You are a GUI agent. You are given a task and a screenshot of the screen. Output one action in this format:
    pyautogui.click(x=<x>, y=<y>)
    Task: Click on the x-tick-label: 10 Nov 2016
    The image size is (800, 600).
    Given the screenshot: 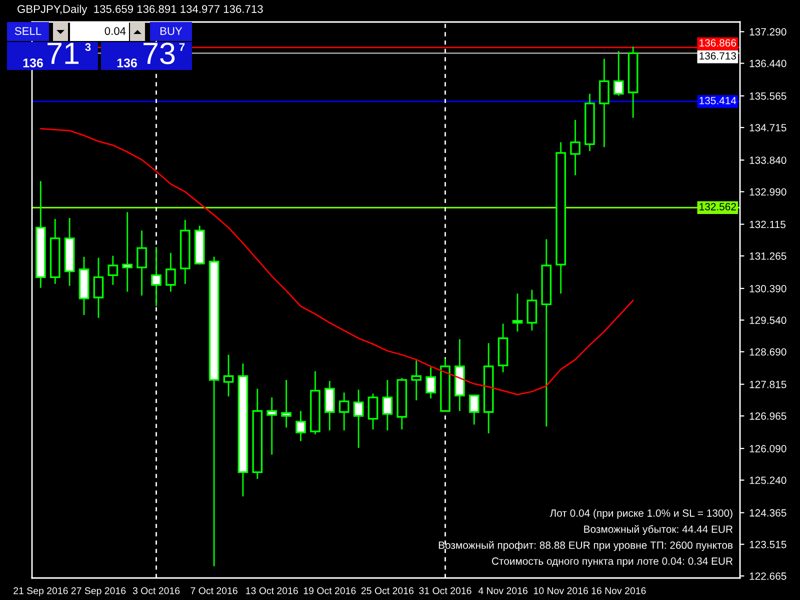 What is the action you would take?
    pyautogui.click(x=561, y=590)
    